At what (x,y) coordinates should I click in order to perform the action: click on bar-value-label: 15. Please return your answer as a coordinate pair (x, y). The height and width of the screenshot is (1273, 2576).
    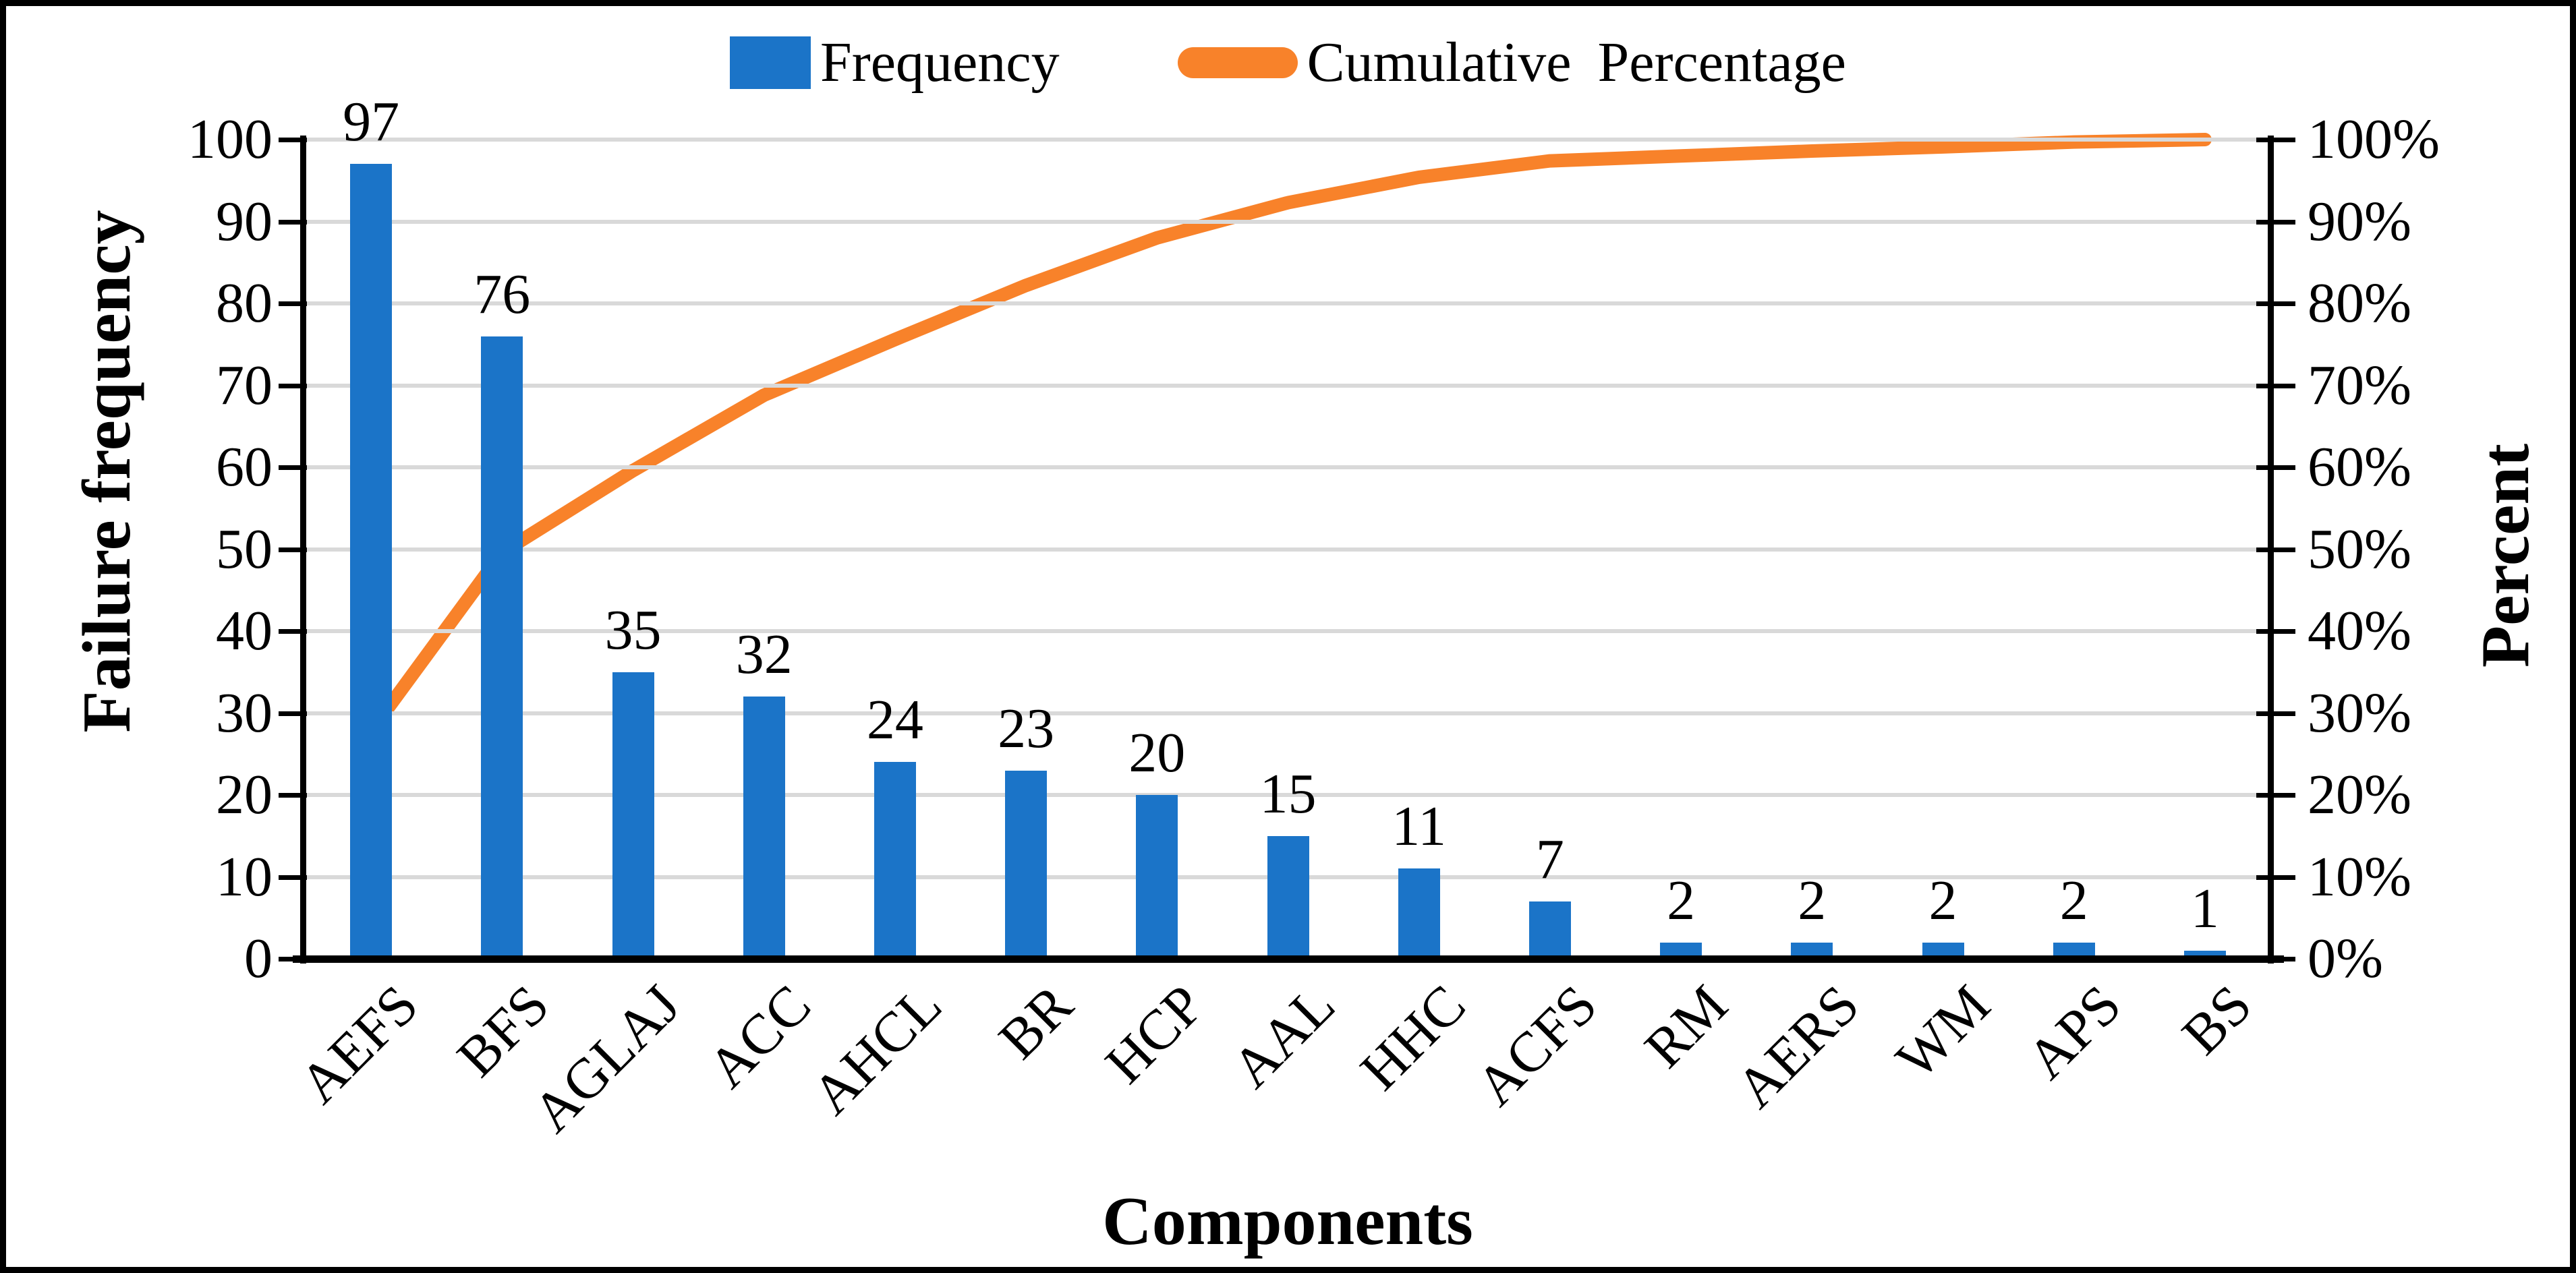
    Looking at the image, I should click on (1288, 793).